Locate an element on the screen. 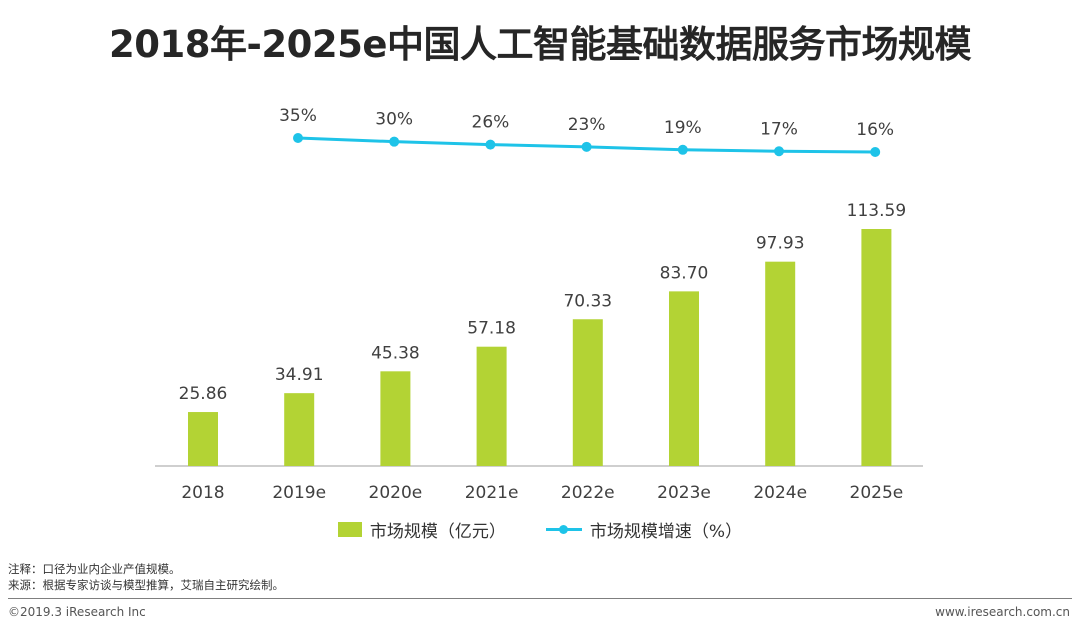 Image resolution: width=1080 pixels, height=630 pixels. growth-label-4: 19% is located at coordinates (683, 128).